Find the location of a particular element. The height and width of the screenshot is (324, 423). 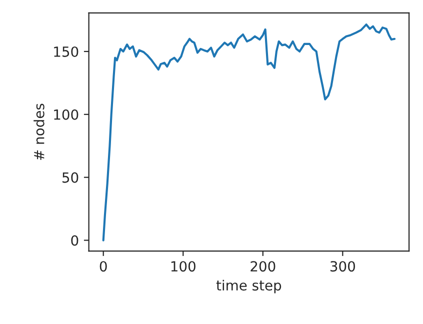

y-tick-label: 100 is located at coordinates (66, 114).